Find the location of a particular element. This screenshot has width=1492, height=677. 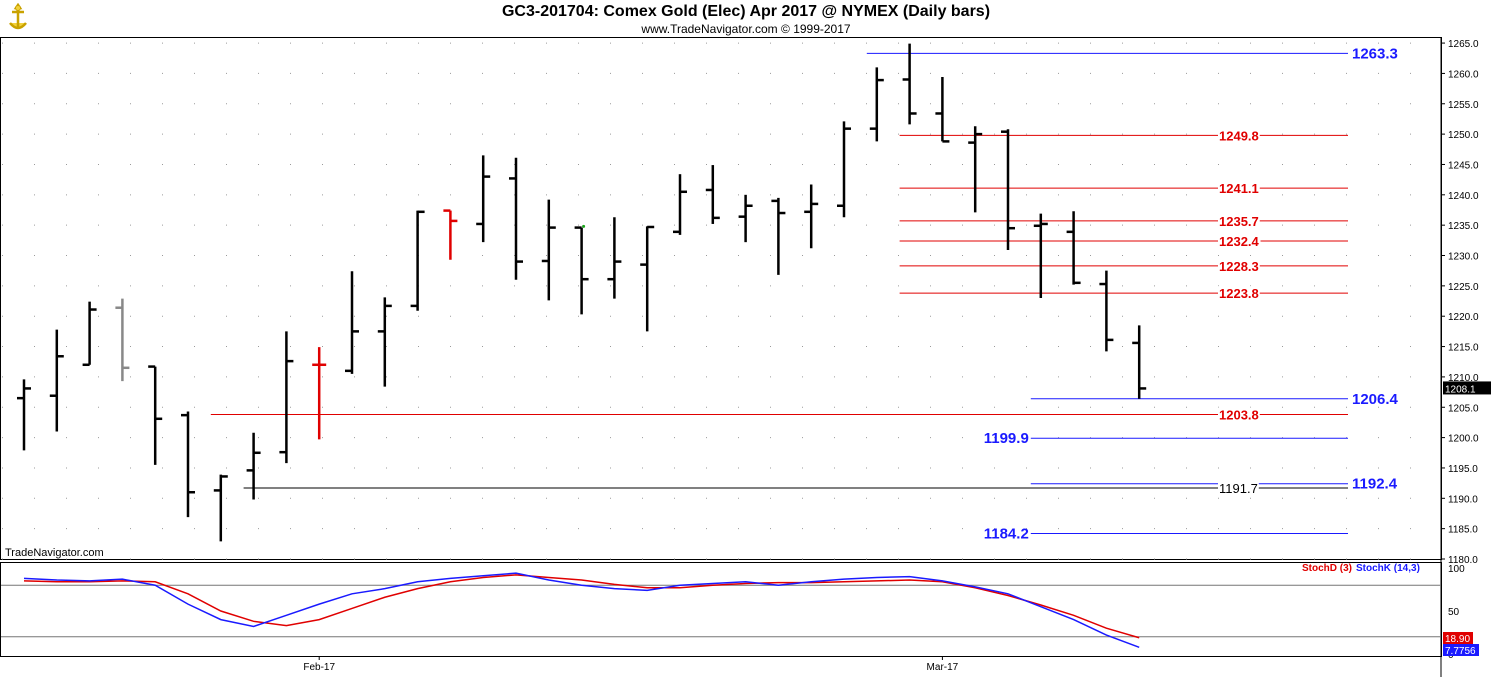

x-tick-label: Mar-17 is located at coordinates (943, 667).